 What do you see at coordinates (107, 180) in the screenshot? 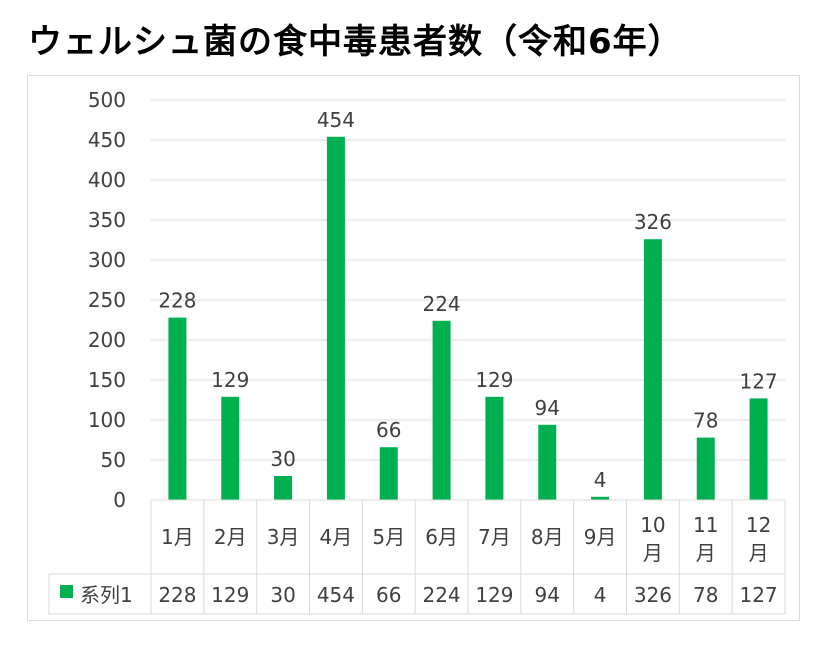
I see `y-tick-label: 400` at bounding box center [107, 180].